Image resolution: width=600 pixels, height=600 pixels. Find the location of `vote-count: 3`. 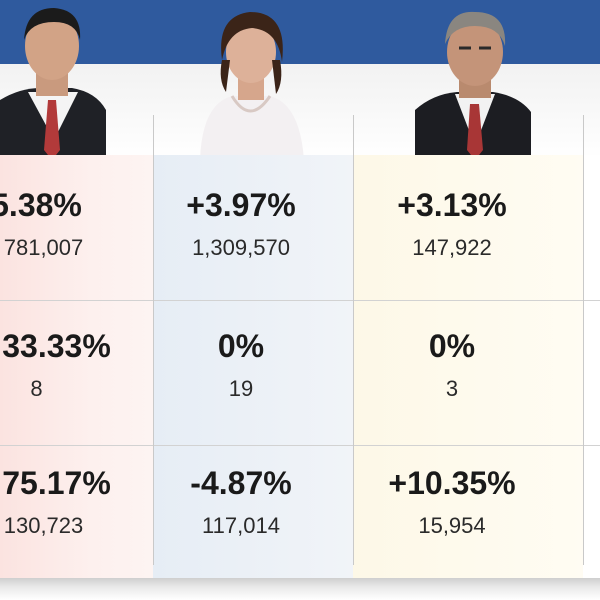

vote-count: 3 is located at coordinates (452, 388).